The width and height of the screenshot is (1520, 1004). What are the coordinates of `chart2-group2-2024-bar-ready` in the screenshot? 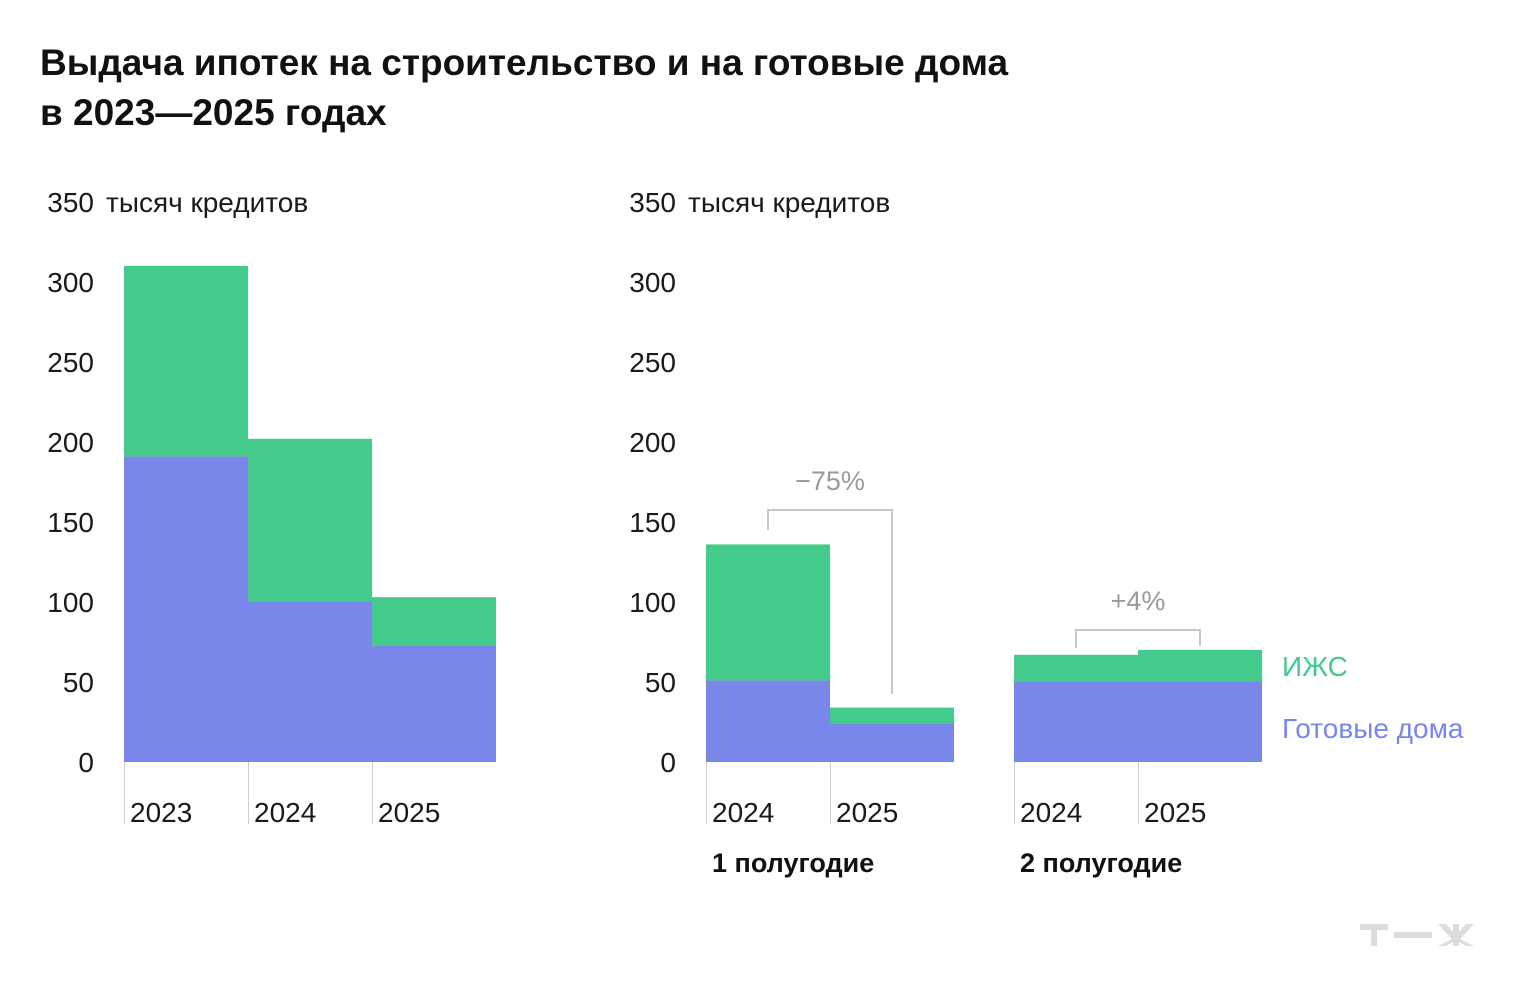 It's located at (1076, 722).